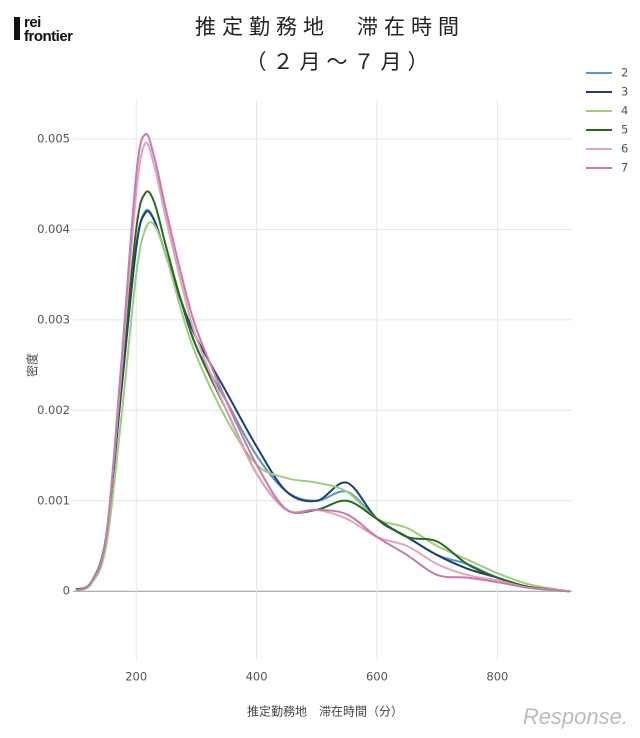 Image resolution: width=640 pixels, height=738 pixels. Describe the element at coordinates (32, 365) in the screenshot. I see `y-axis-label: 密度` at that location.